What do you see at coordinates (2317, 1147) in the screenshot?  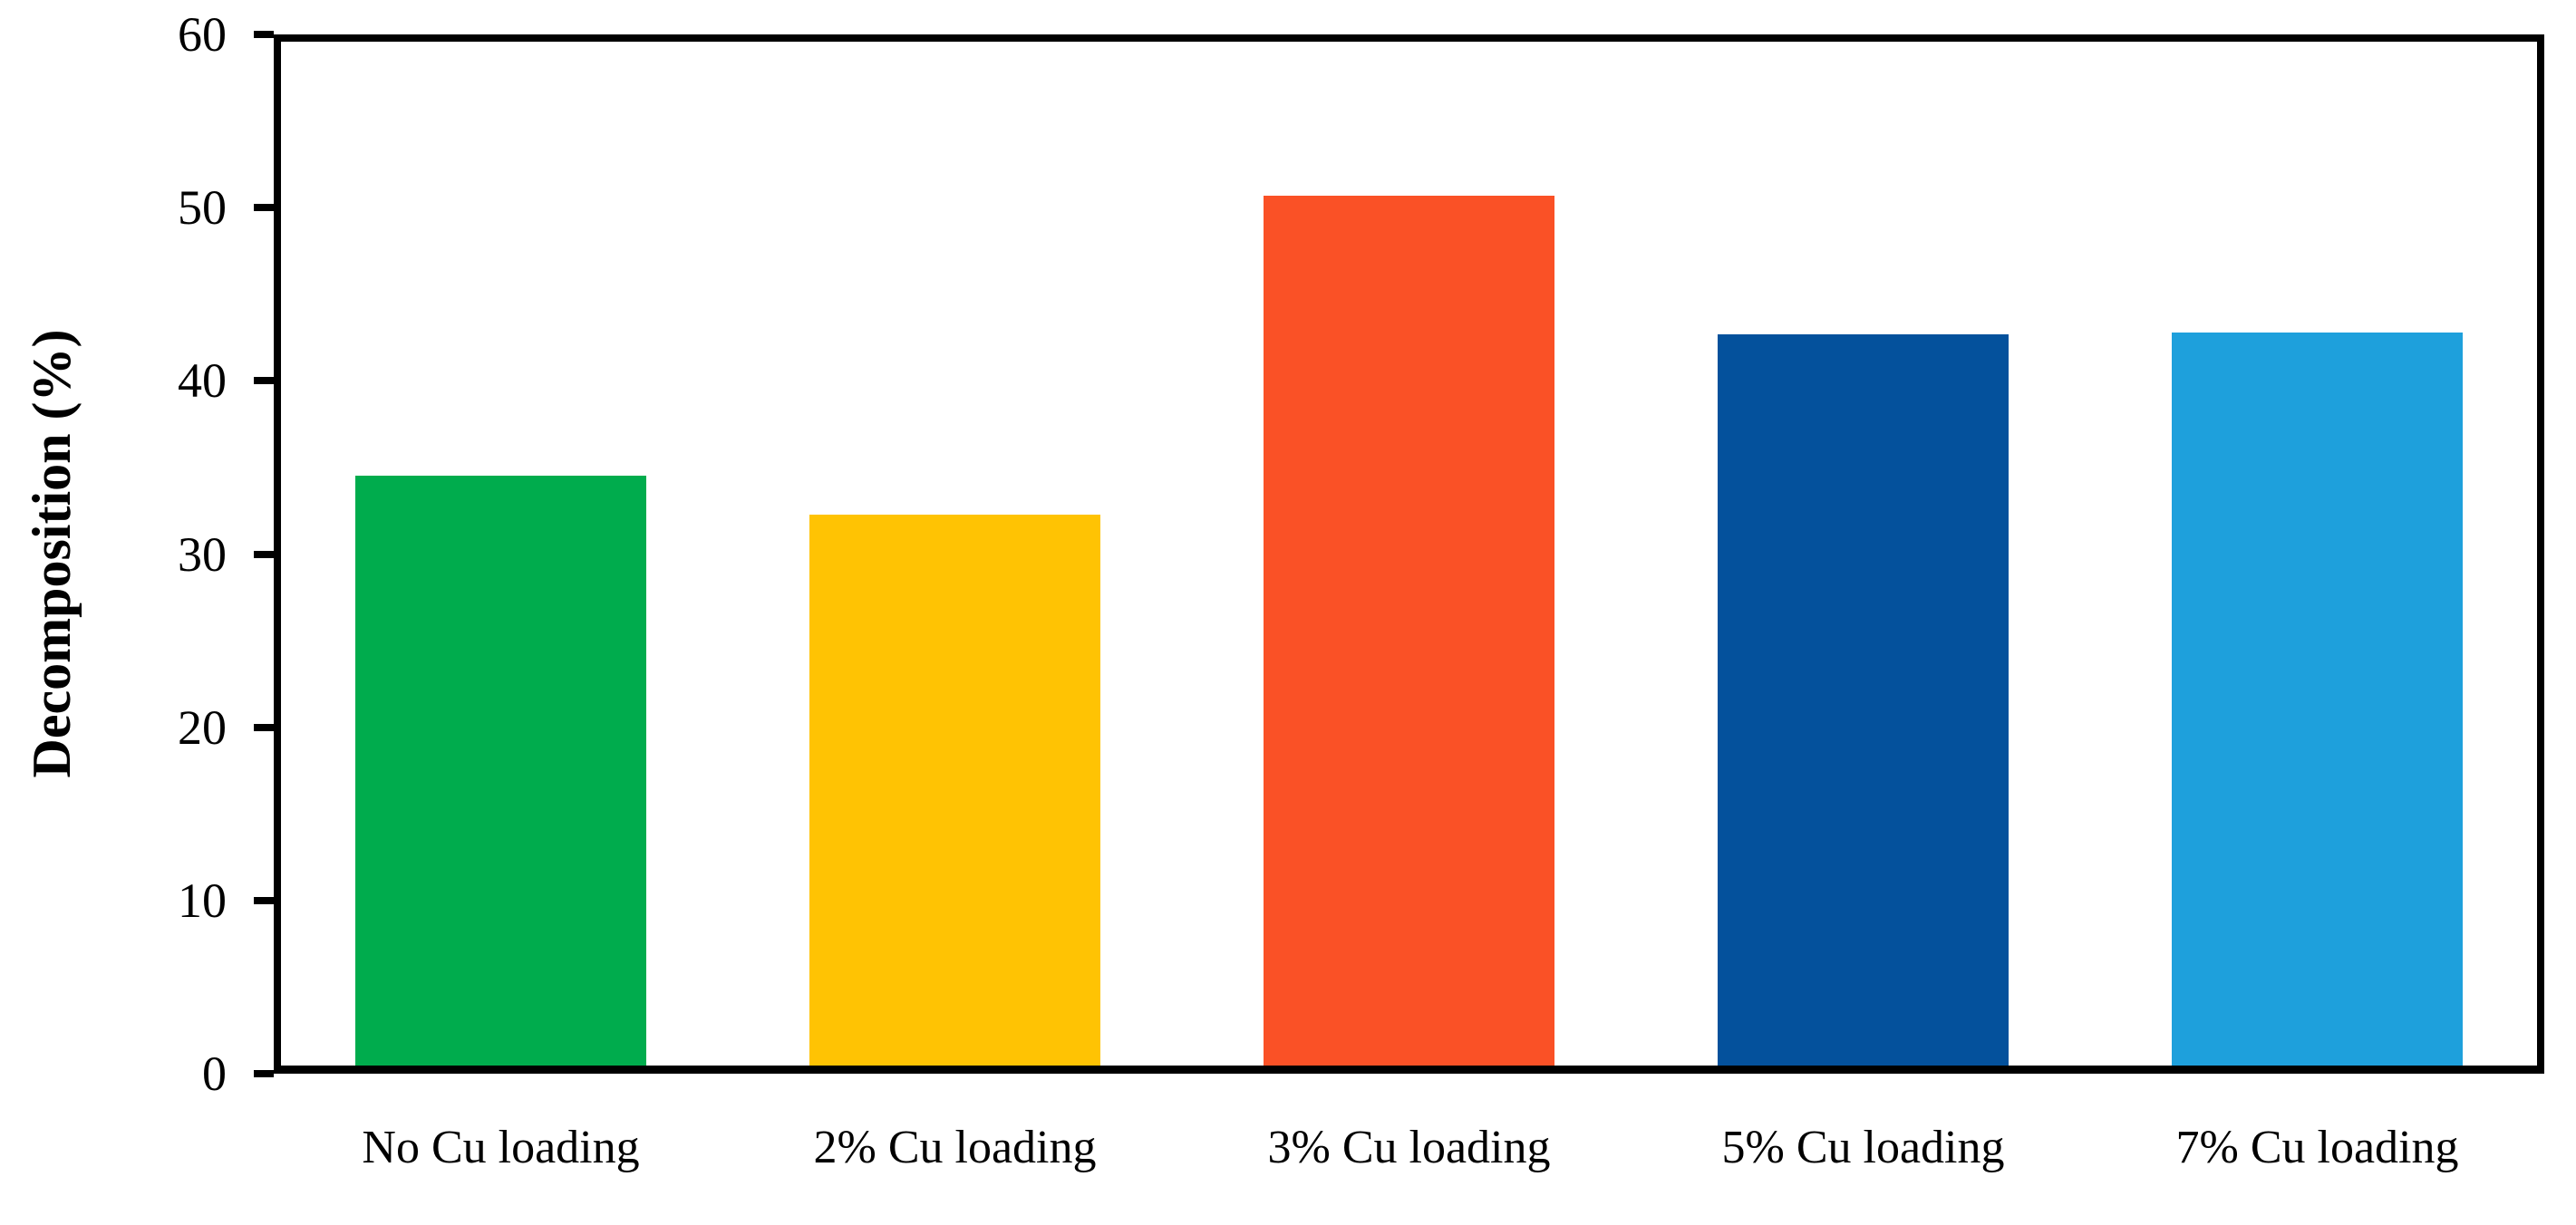 I see `x-axis-label-7-cu-loading: 7% Cu loading` at bounding box center [2317, 1147].